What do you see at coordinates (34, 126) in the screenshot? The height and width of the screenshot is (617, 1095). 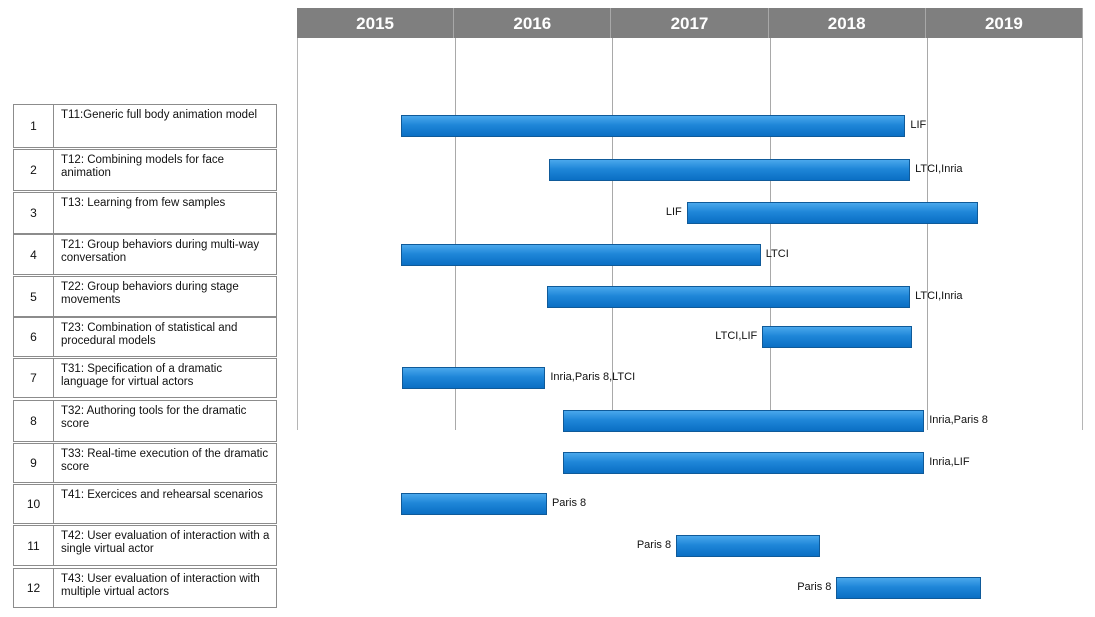 I see `task-number: 1` at bounding box center [34, 126].